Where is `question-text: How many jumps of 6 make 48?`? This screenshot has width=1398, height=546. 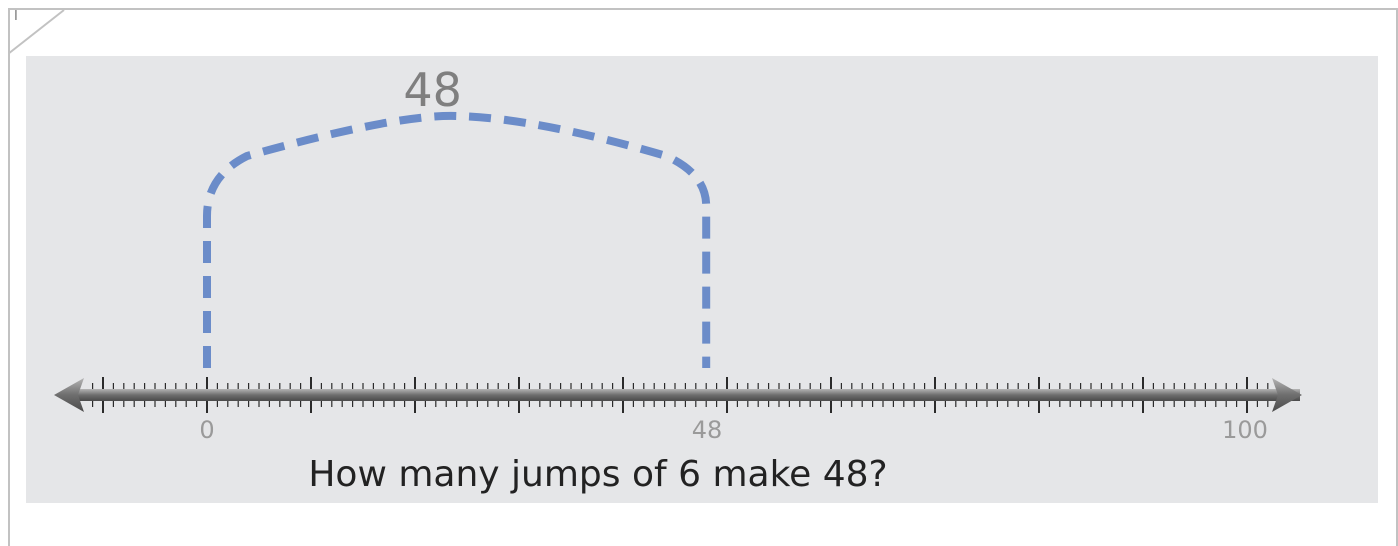
question-text: How many jumps of 6 make 48? is located at coordinates (597, 474).